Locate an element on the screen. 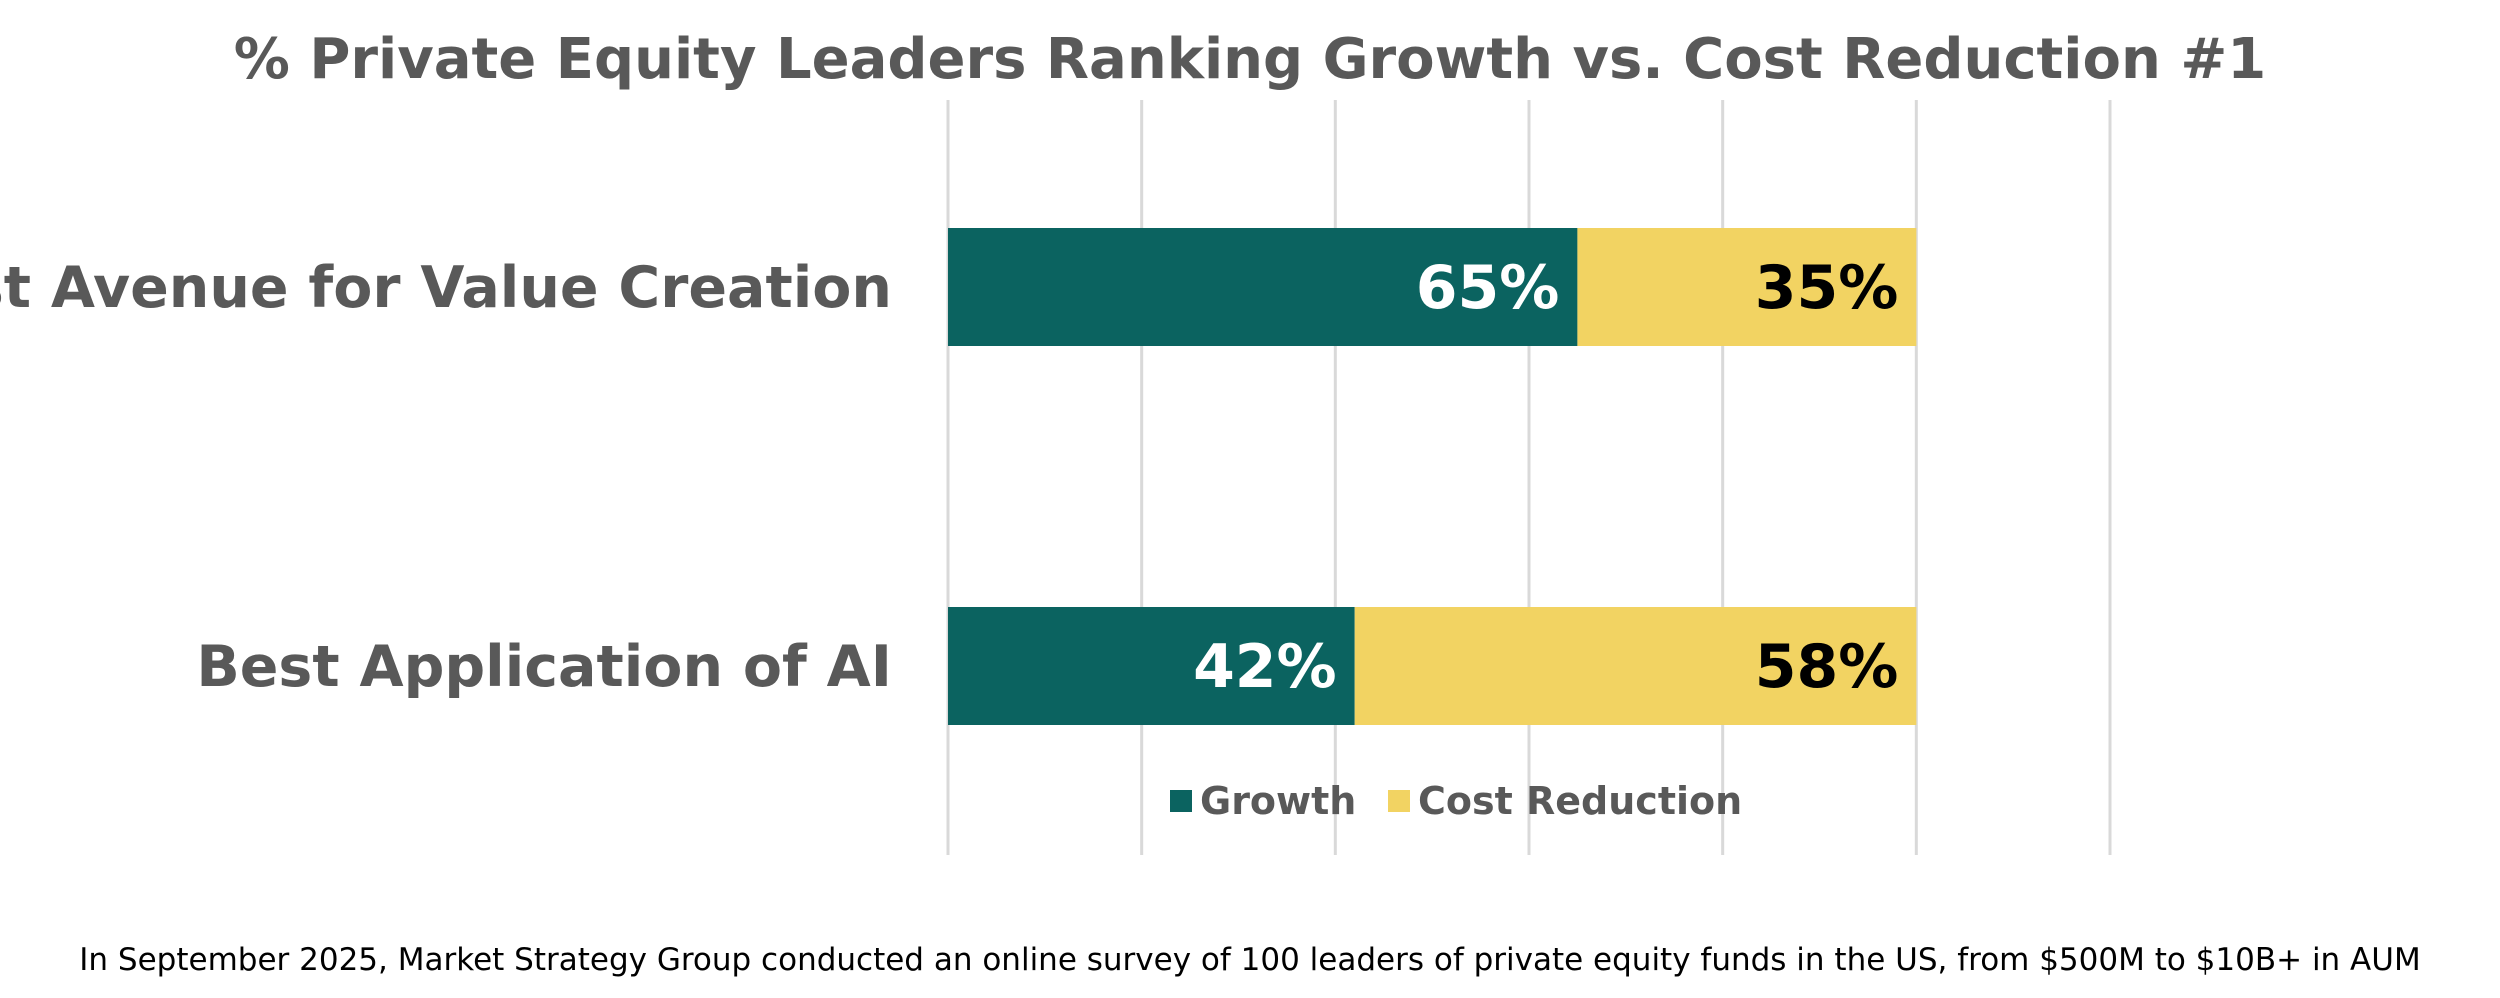 This screenshot has height=998, width=2500. data-label: 58% is located at coordinates (1827, 667).